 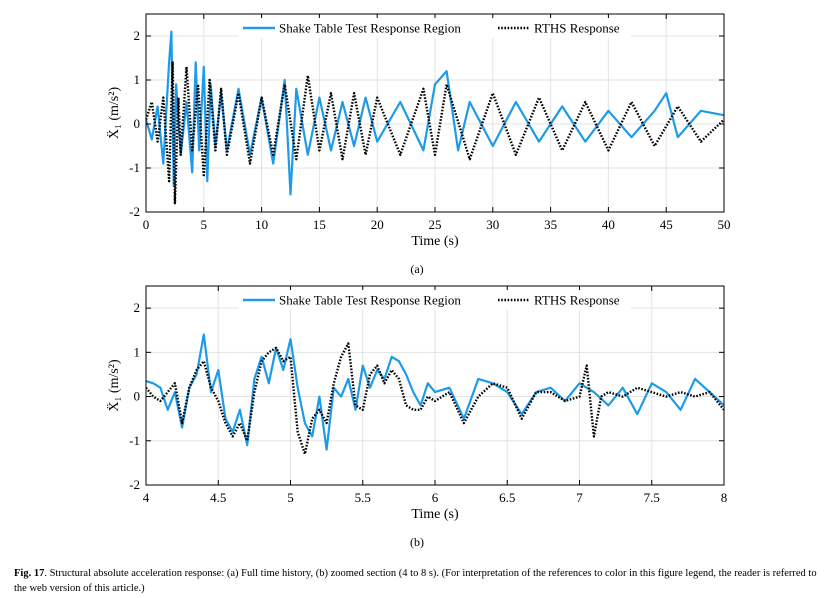 I want to click on x-tick-label: 0, so click(x=146, y=224).